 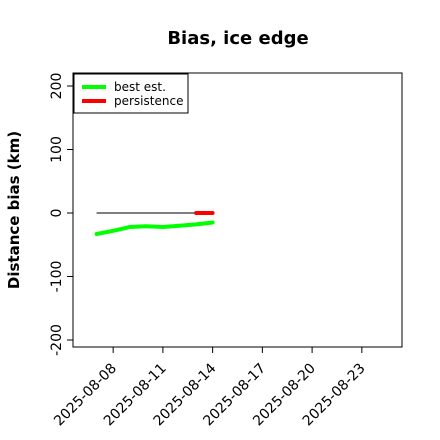 What do you see at coordinates (148, 101) in the screenshot?
I see `legend-label: persistence` at bounding box center [148, 101].